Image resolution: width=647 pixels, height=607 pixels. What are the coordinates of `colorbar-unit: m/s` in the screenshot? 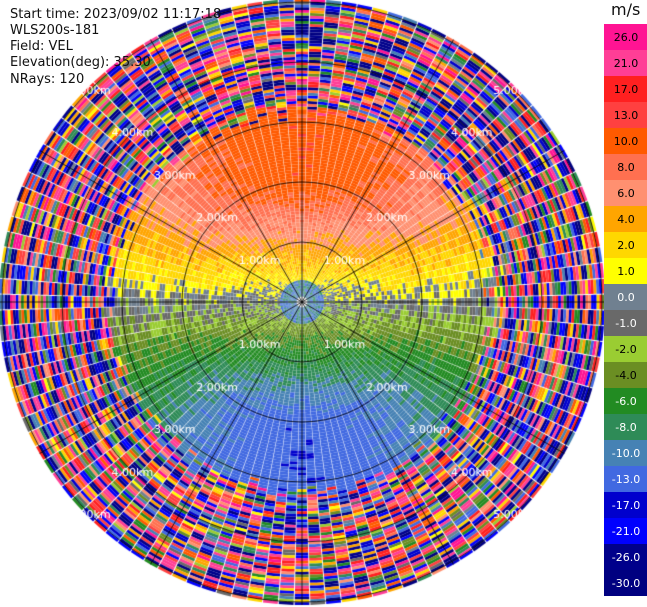 It's located at (626, 9).